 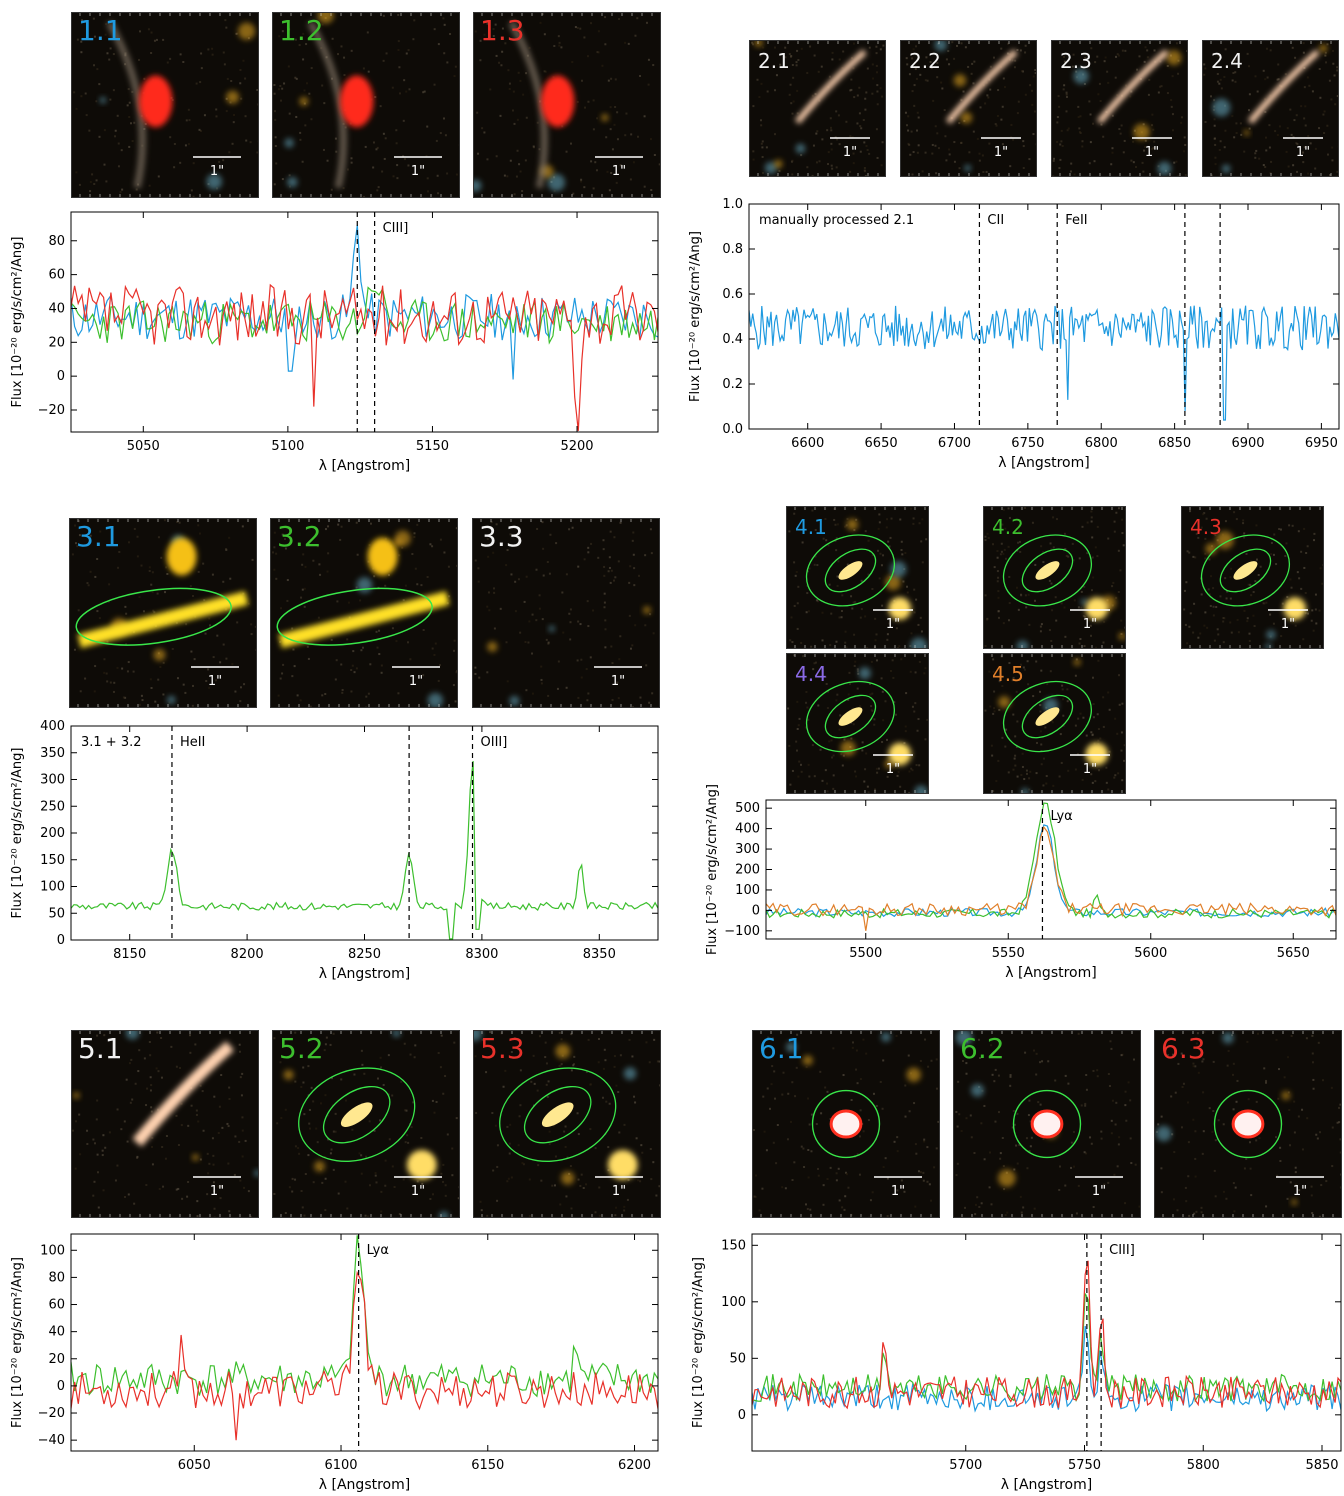 What do you see at coordinates (487, 1465) in the screenshot?
I see `x-tick-label: 6150` at bounding box center [487, 1465].